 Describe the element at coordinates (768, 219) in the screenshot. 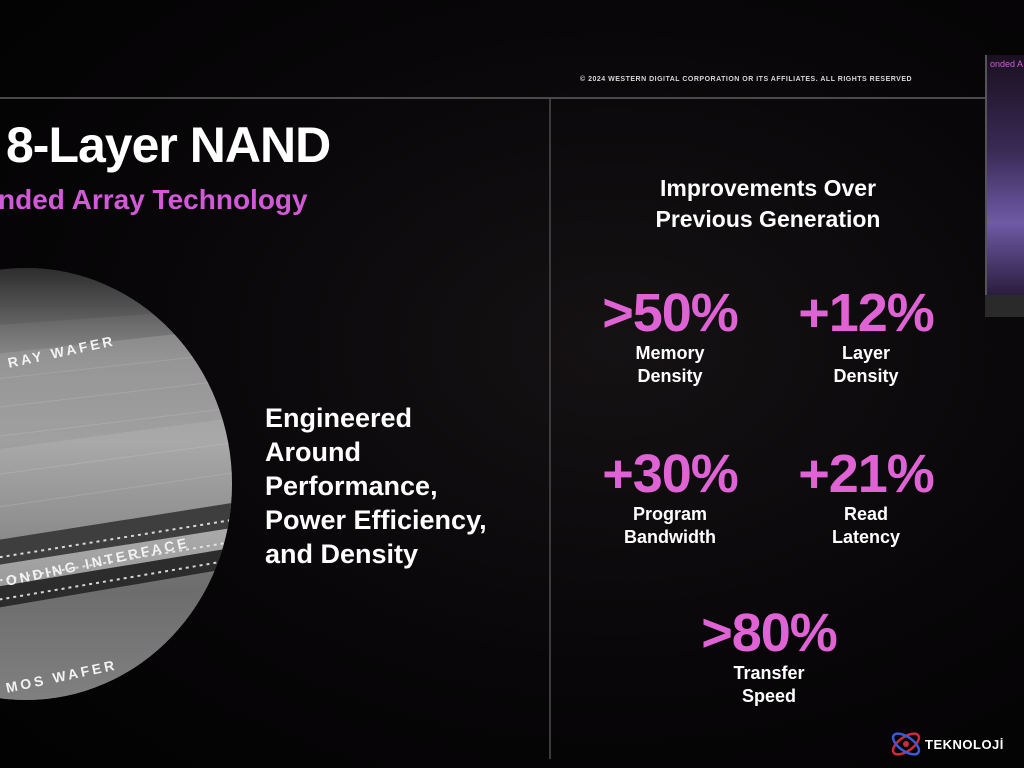

I see `improvements-heading-line: Previous Generation` at that location.